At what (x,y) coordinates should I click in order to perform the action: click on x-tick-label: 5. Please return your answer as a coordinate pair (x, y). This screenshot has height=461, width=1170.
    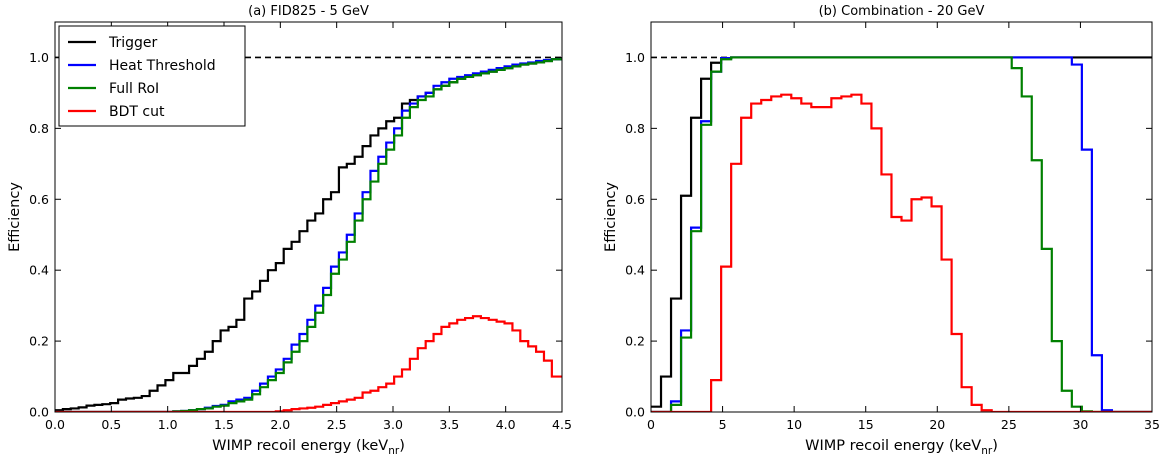
    Looking at the image, I should click on (723, 424).